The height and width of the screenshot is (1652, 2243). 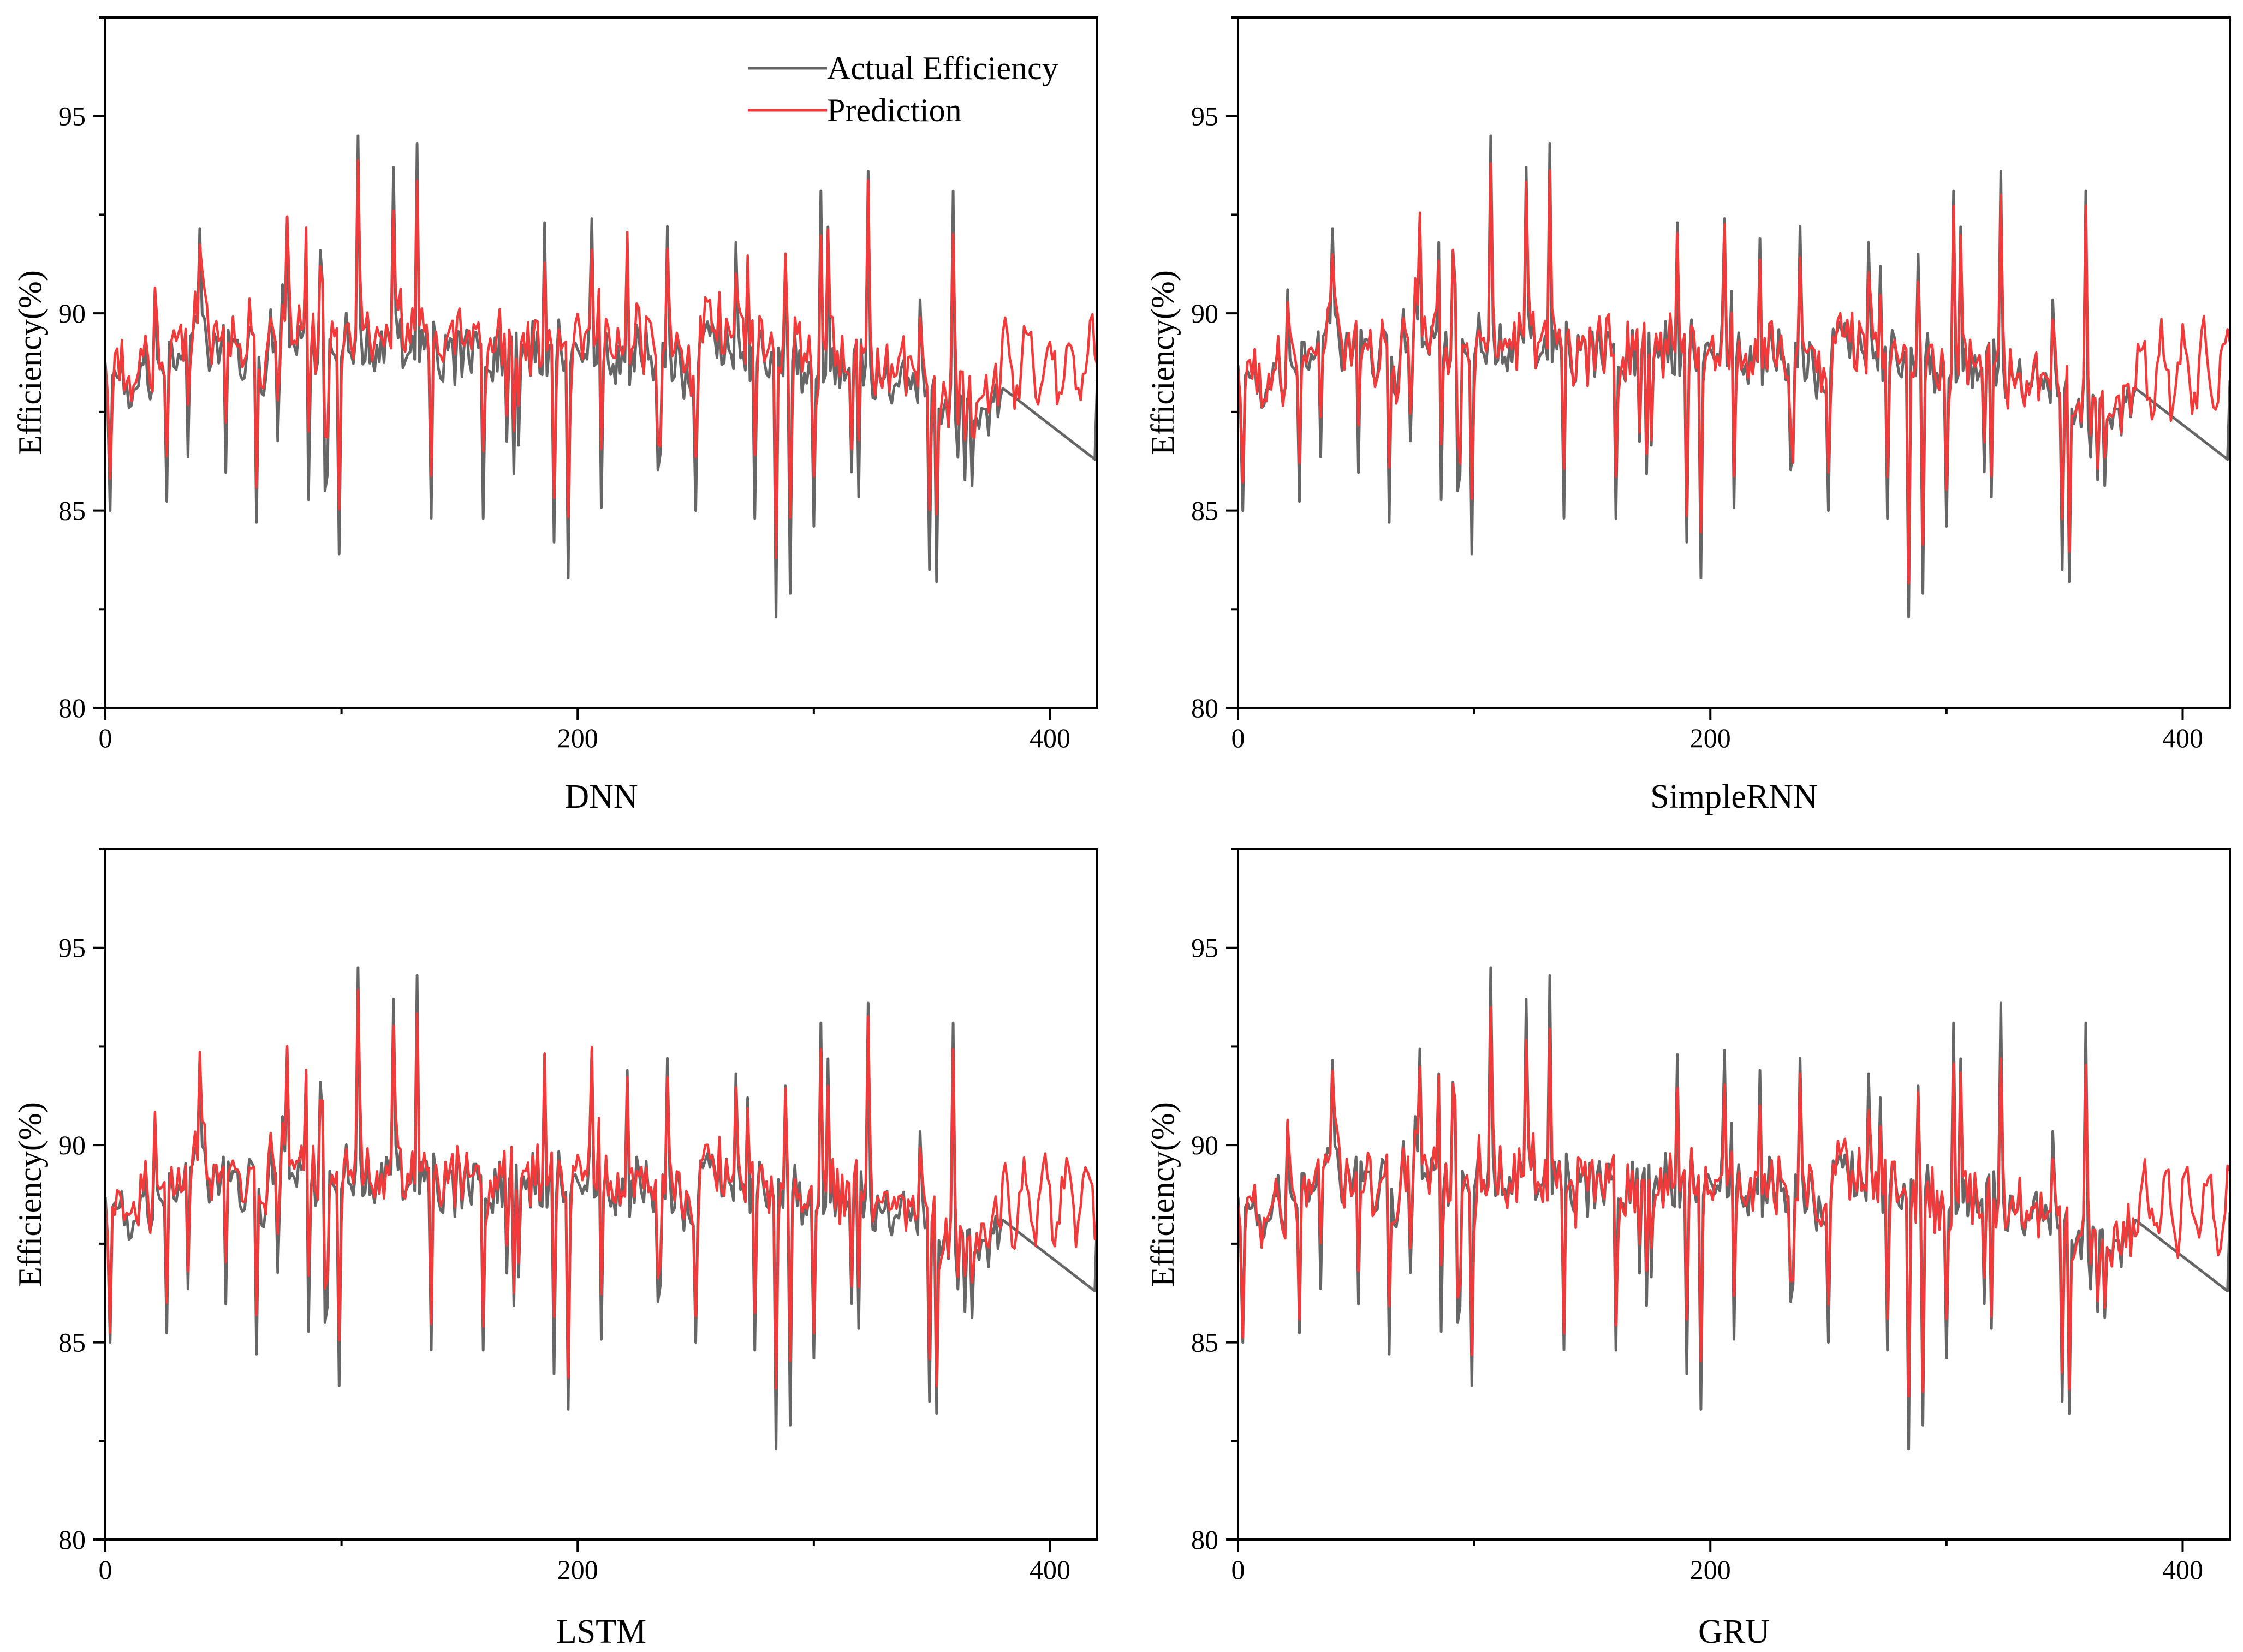 I want to click on panel-label: DNN, so click(x=601, y=796).